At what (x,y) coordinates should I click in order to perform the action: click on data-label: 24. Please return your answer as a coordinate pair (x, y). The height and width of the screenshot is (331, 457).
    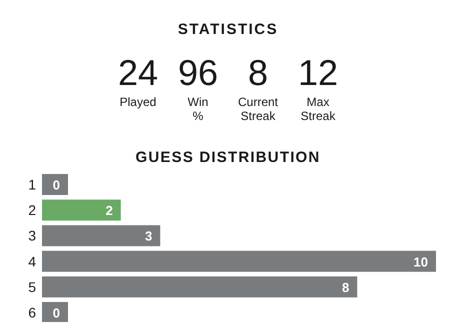
    Looking at the image, I should click on (138, 72).